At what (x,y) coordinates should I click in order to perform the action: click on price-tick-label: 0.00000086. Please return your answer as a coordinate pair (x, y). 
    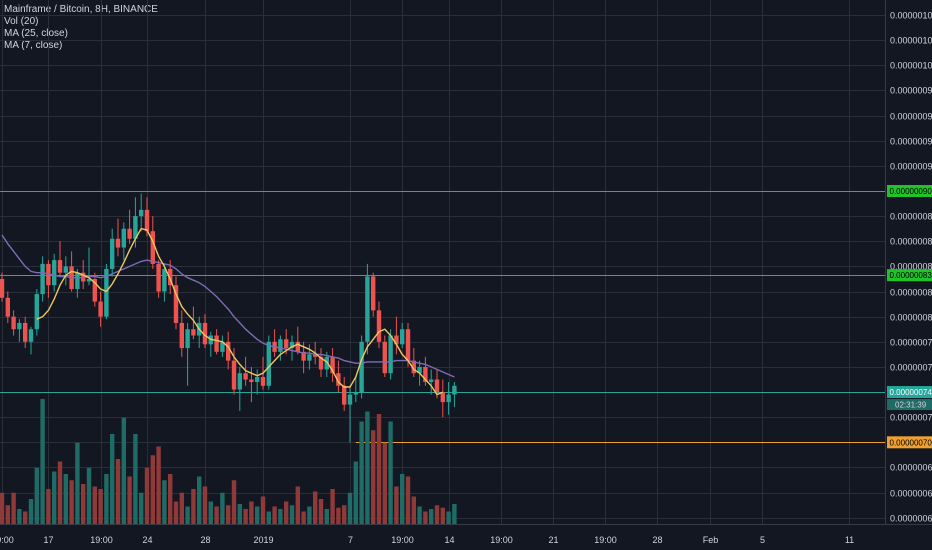
    Looking at the image, I should click on (911, 242).